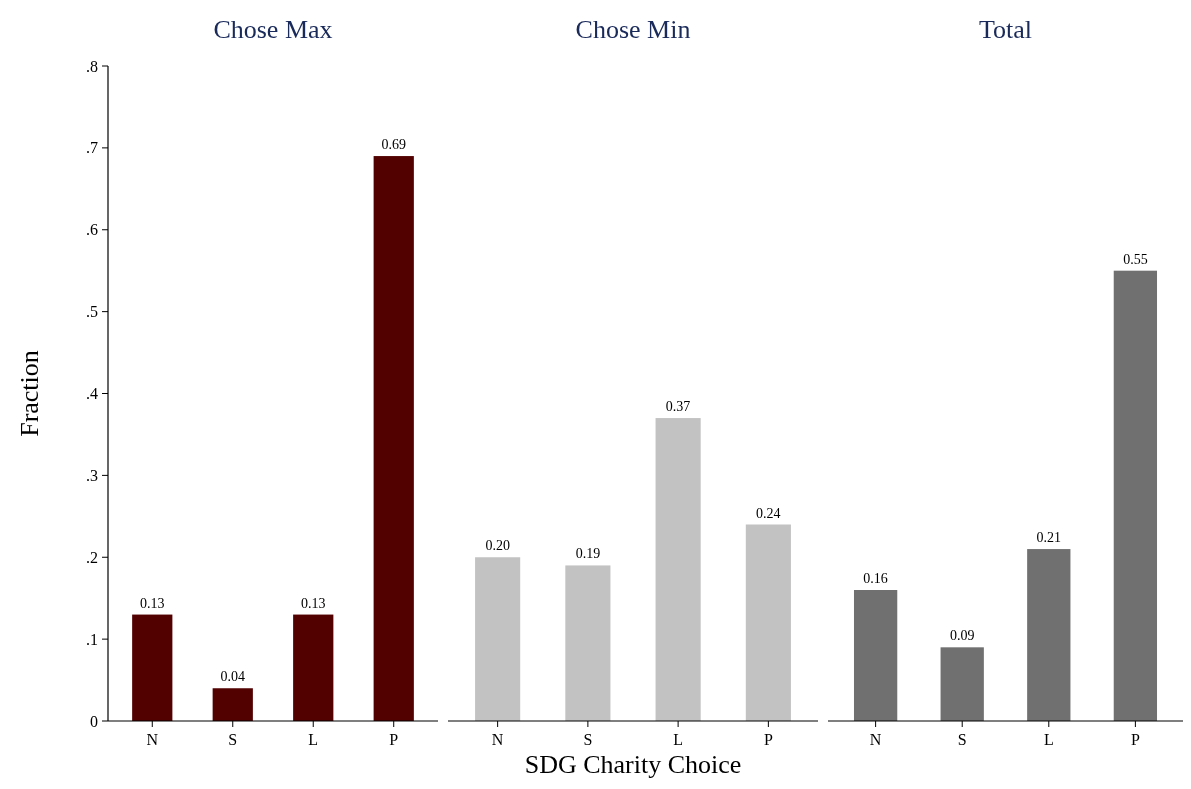 This screenshot has width=1191, height=789. What do you see at coordinates (1049, 538) in the screenshot?
I see `data-label: 0.21` at bounding box center [1049, 538].